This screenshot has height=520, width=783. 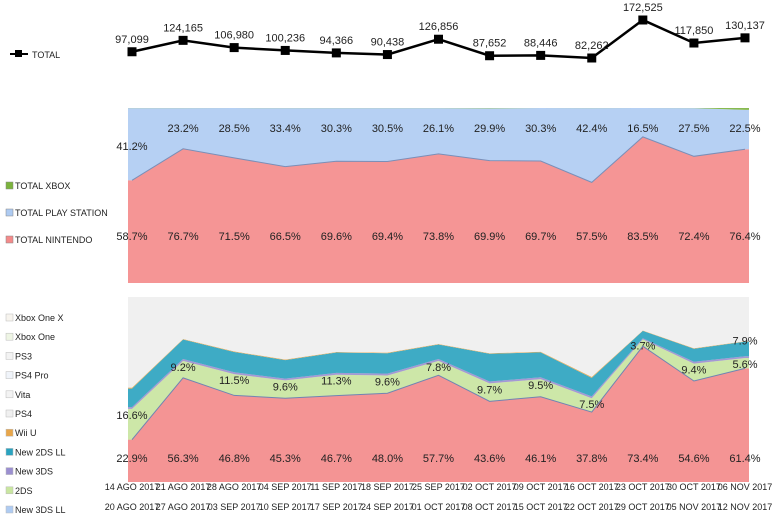 I want to click on x-tick-end-4: 17 SEP 2017, so click(x=336, y=507).